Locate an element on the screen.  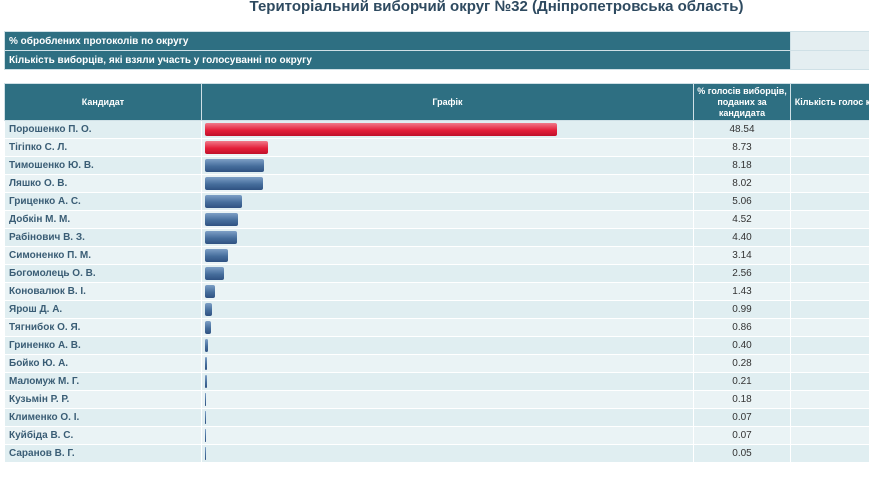
table-row: Рабінович В. З. 4.40 is located at coordinates (436, 237).